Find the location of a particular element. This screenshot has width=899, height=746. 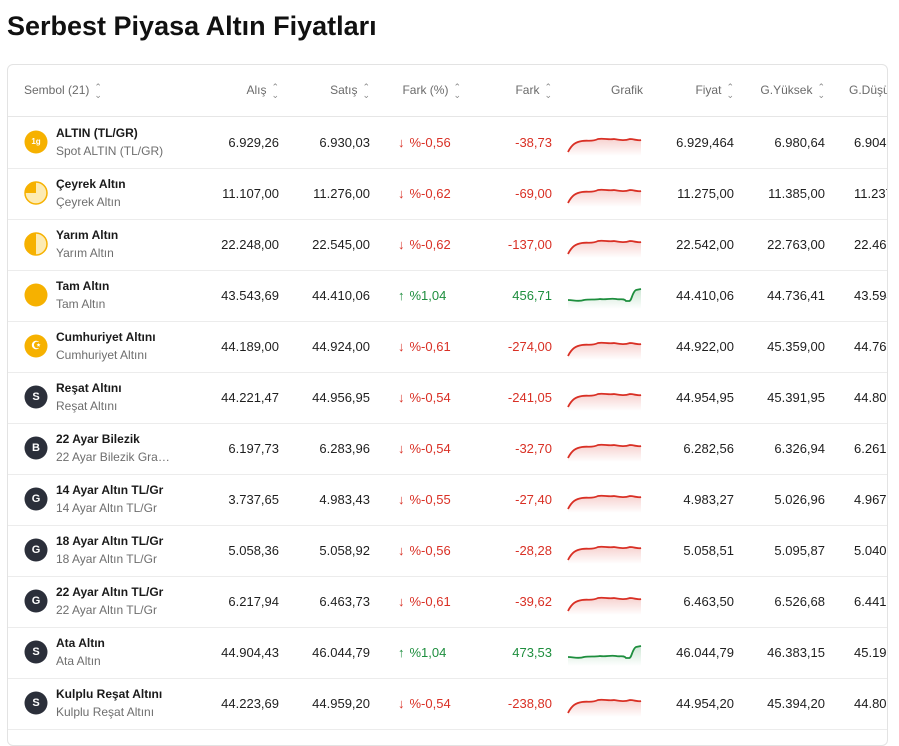

change-pct: ↓ %-0,56 is located at coordinates (424, 550).